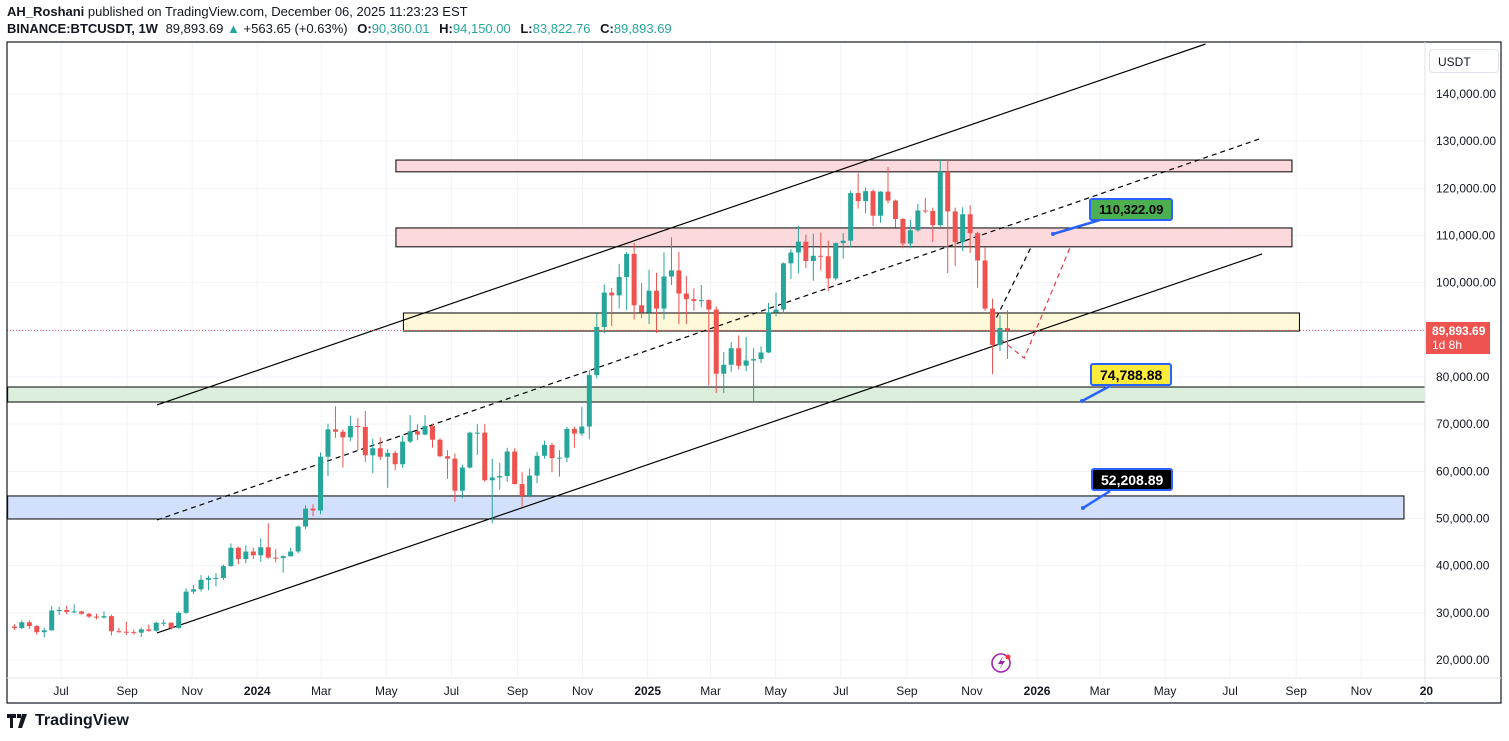 The image size is (1509, 741). I want to click on x-tick-label: May, so click(386, 691).